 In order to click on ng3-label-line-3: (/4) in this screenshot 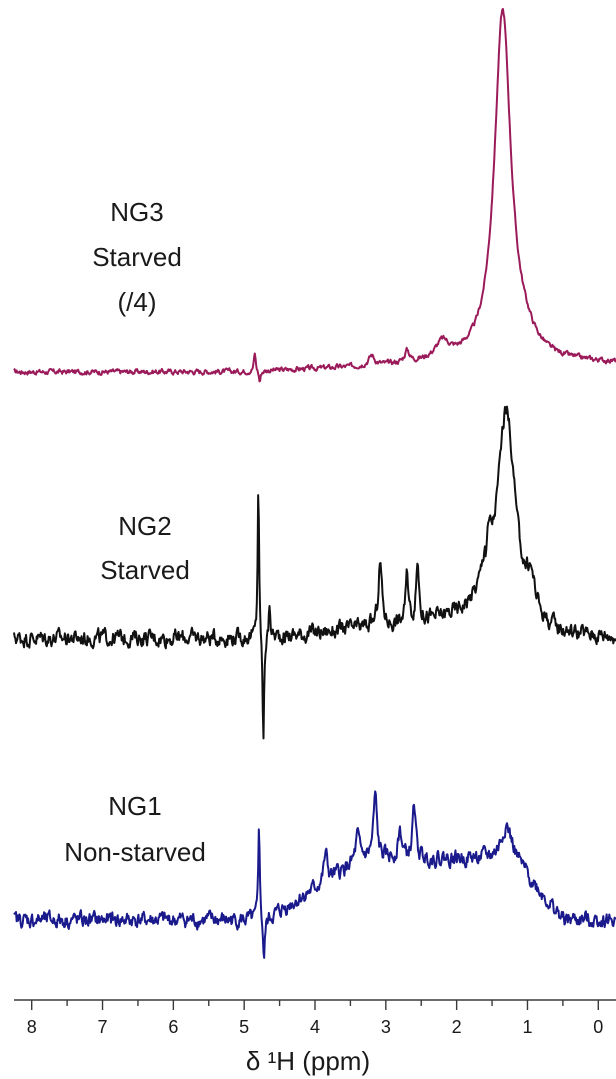, I will do `click(137, 302)`.